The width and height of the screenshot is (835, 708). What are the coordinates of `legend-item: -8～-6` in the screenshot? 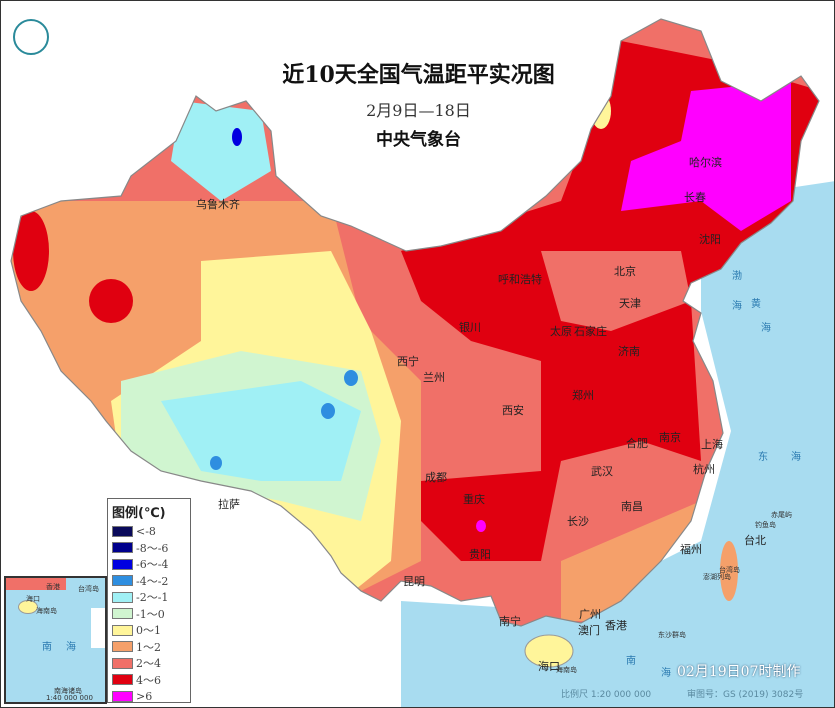 It's located at (149, 548).